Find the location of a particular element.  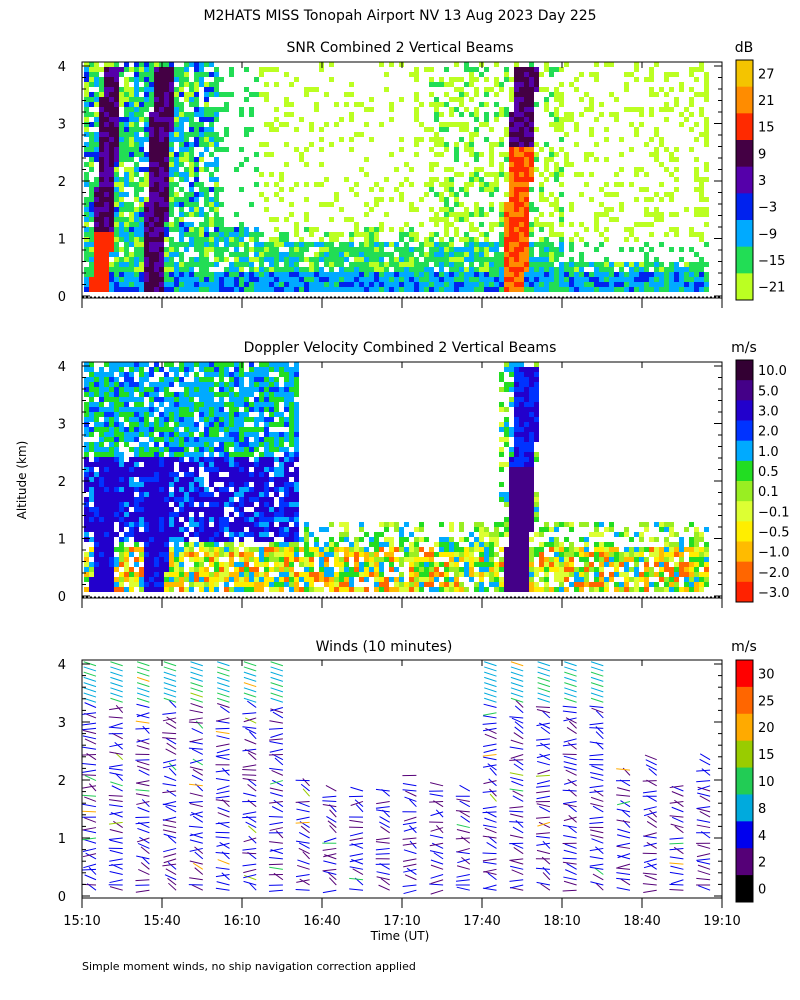

colorbar-label: 15 is located at coordinates (766, 128).